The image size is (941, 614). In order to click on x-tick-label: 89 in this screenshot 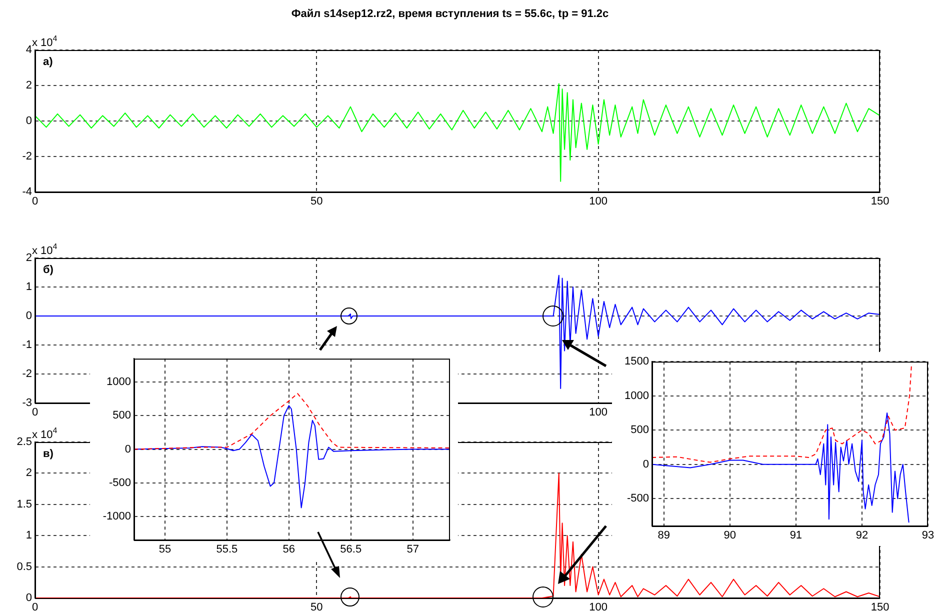, I will do `click(664, 536)`.